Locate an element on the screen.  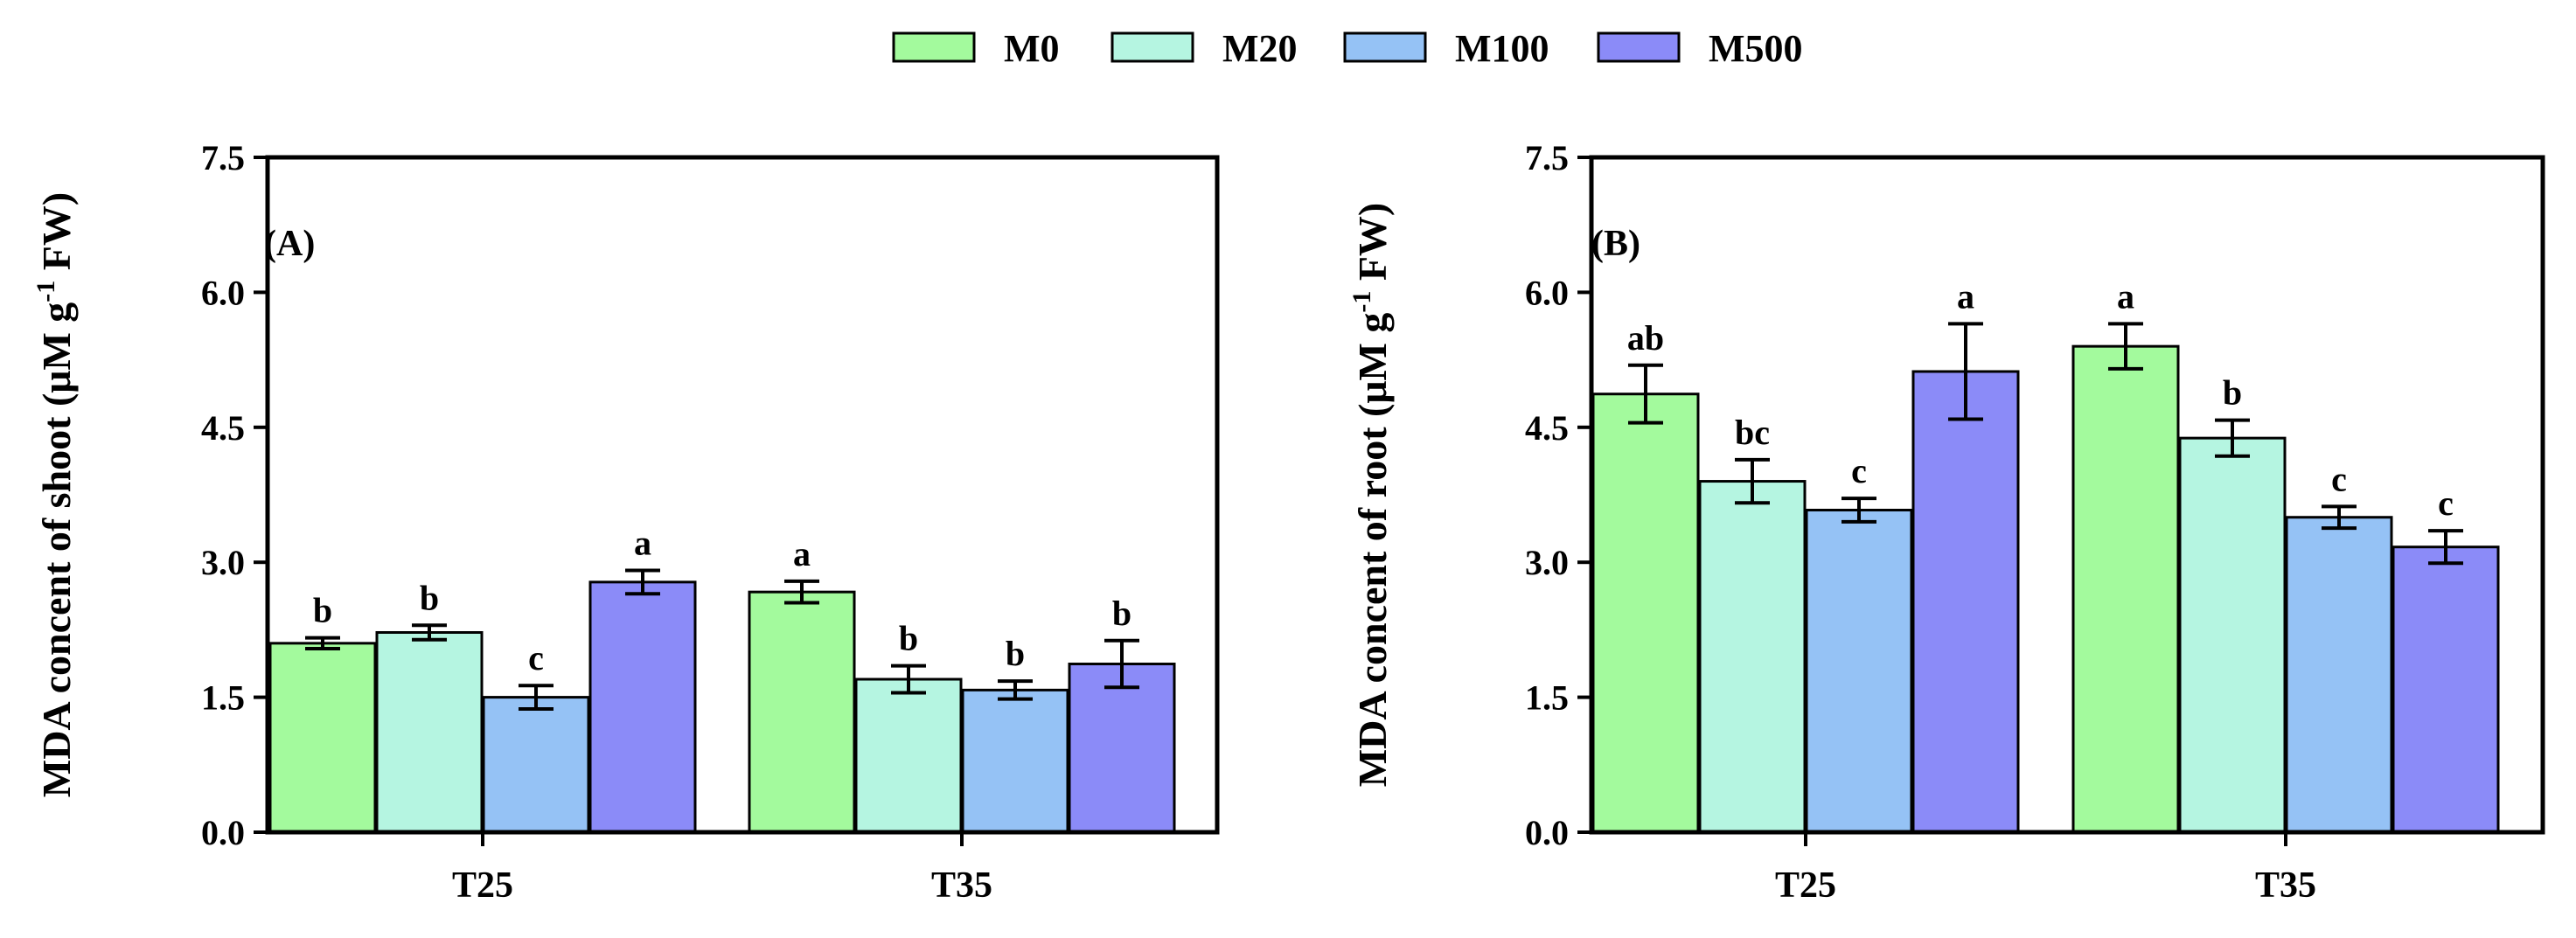
legend: M0 M20 M100 M500 is located at coordinates (1347, 48).